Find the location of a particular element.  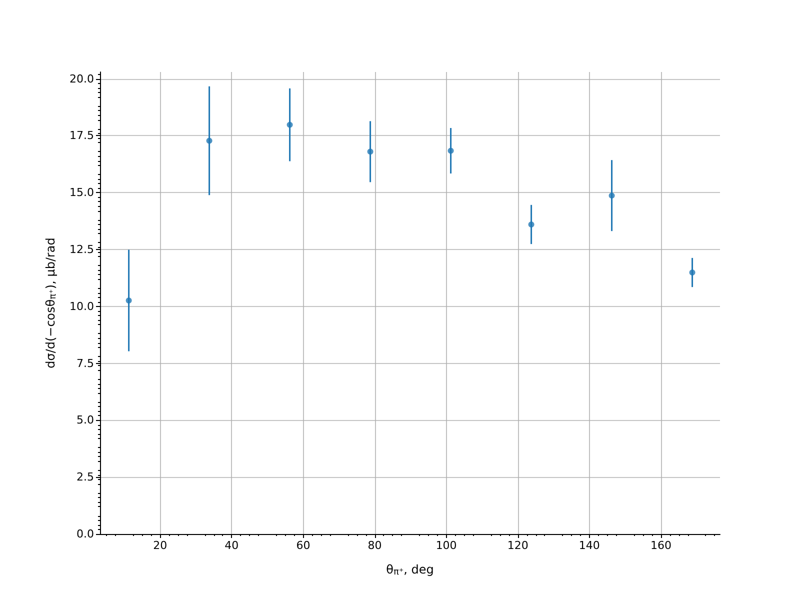

x-tick-label: 40 is located at coordinates (231, 545).